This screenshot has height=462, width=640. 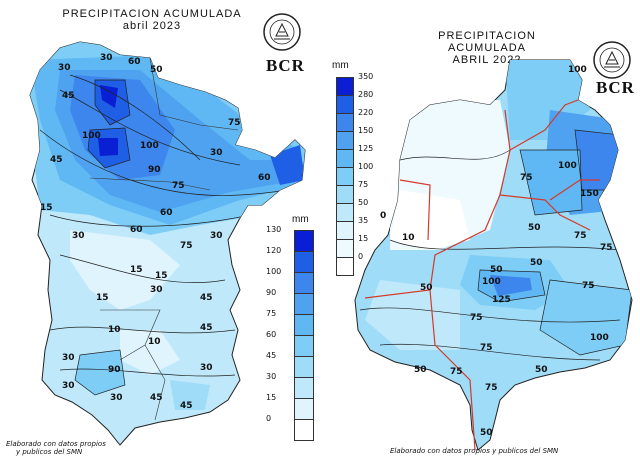 I want to click on left-contour-label: 90, so click(x=154, y=170).